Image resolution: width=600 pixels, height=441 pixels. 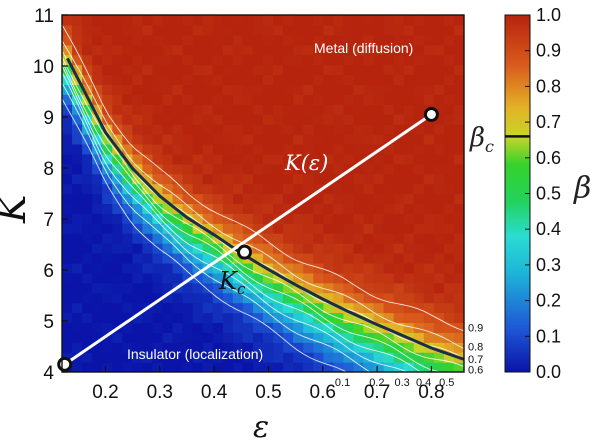 I want to click on x-tick-label: 0.3, so click(x=160, y=392).